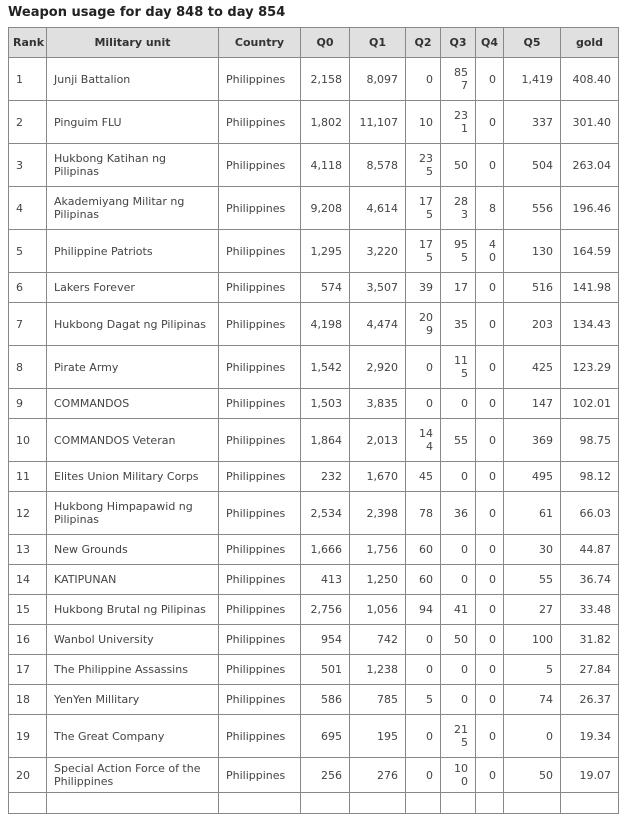  I want to click on cell-q0: 256, so click(325, 775).